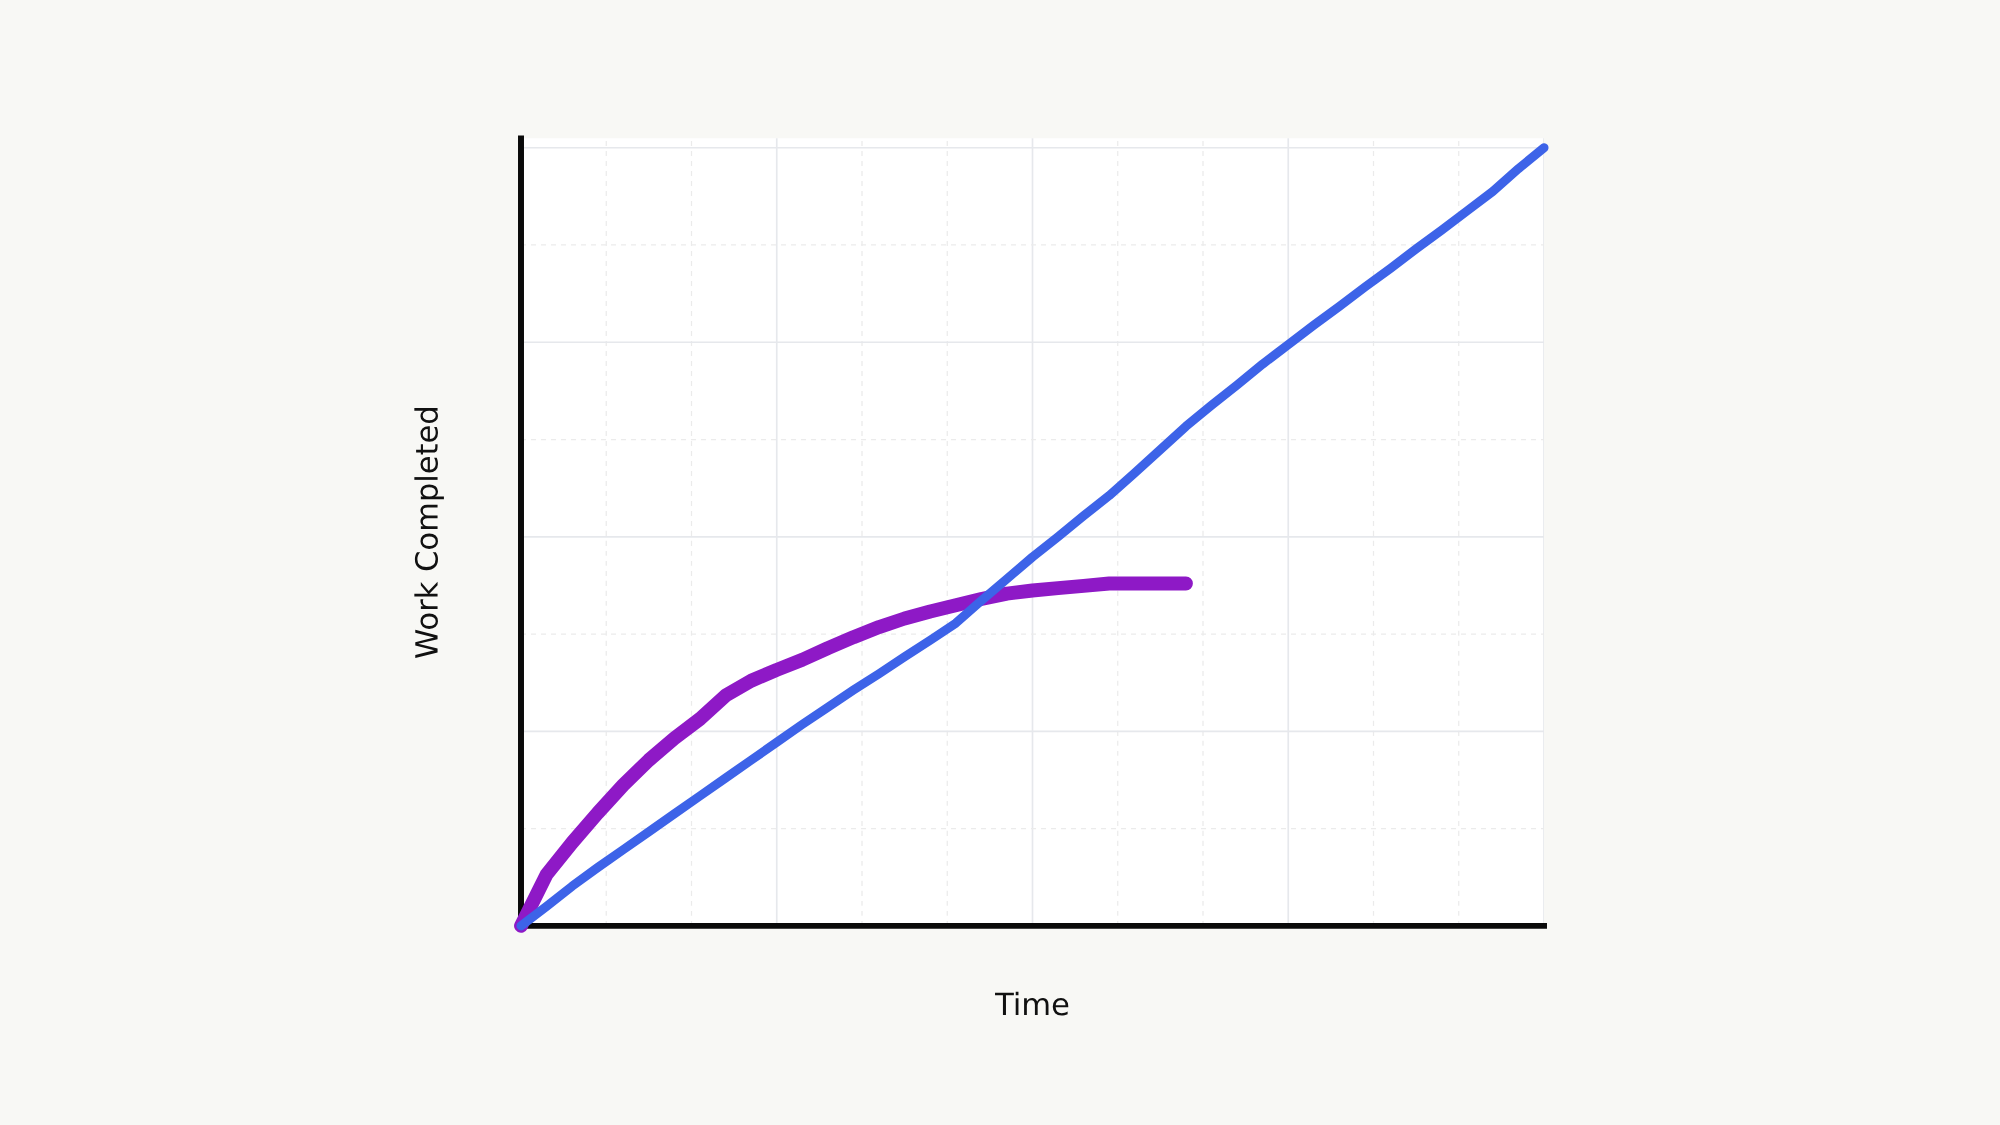  Describe the element at coordinates (1032, 1003) in the screenshot. I see `x-axis-title: Time` at that location.